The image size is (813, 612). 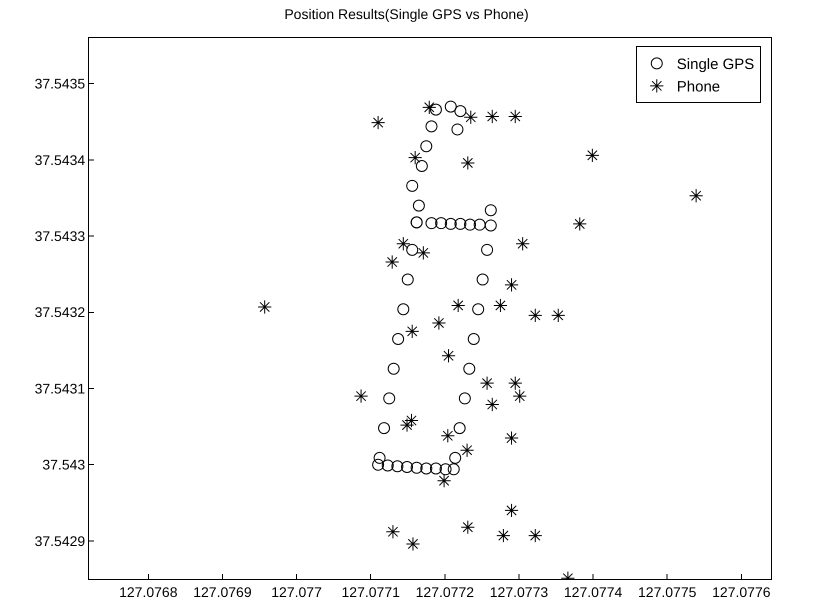 What do you see at coordinates (593, 592) in the screenshot?
I see `x-tick-label: 127.0774` at bounding box center [593, 592].